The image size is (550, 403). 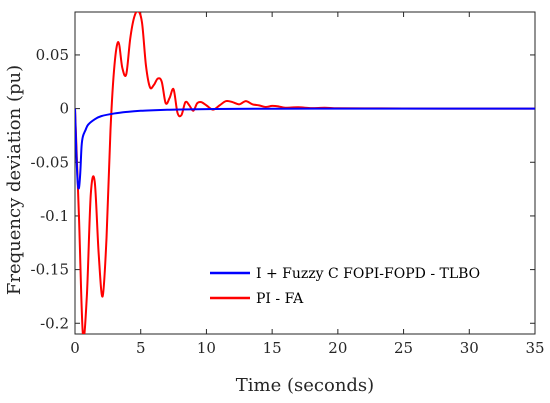 I want to click on y-tick-label: 0.05, so click(x=52, y=55).